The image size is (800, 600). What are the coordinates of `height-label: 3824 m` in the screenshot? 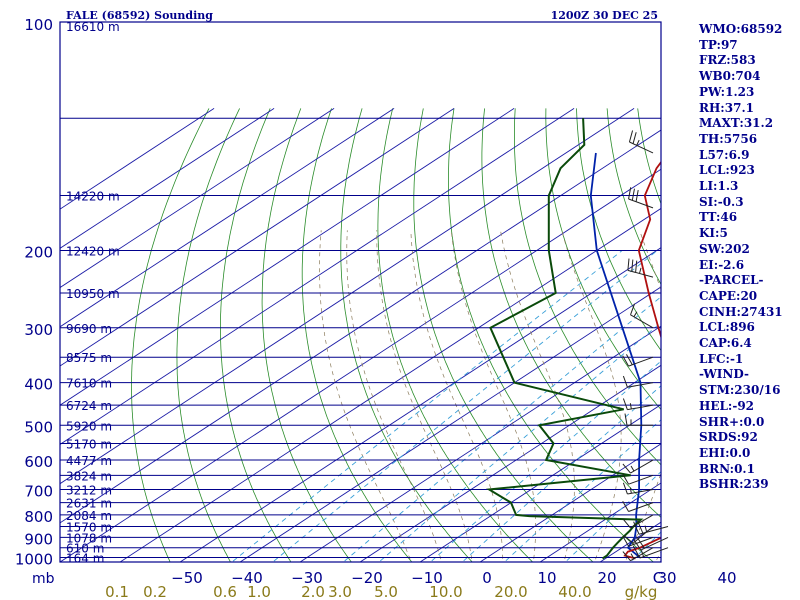 It's located at (89, 476).